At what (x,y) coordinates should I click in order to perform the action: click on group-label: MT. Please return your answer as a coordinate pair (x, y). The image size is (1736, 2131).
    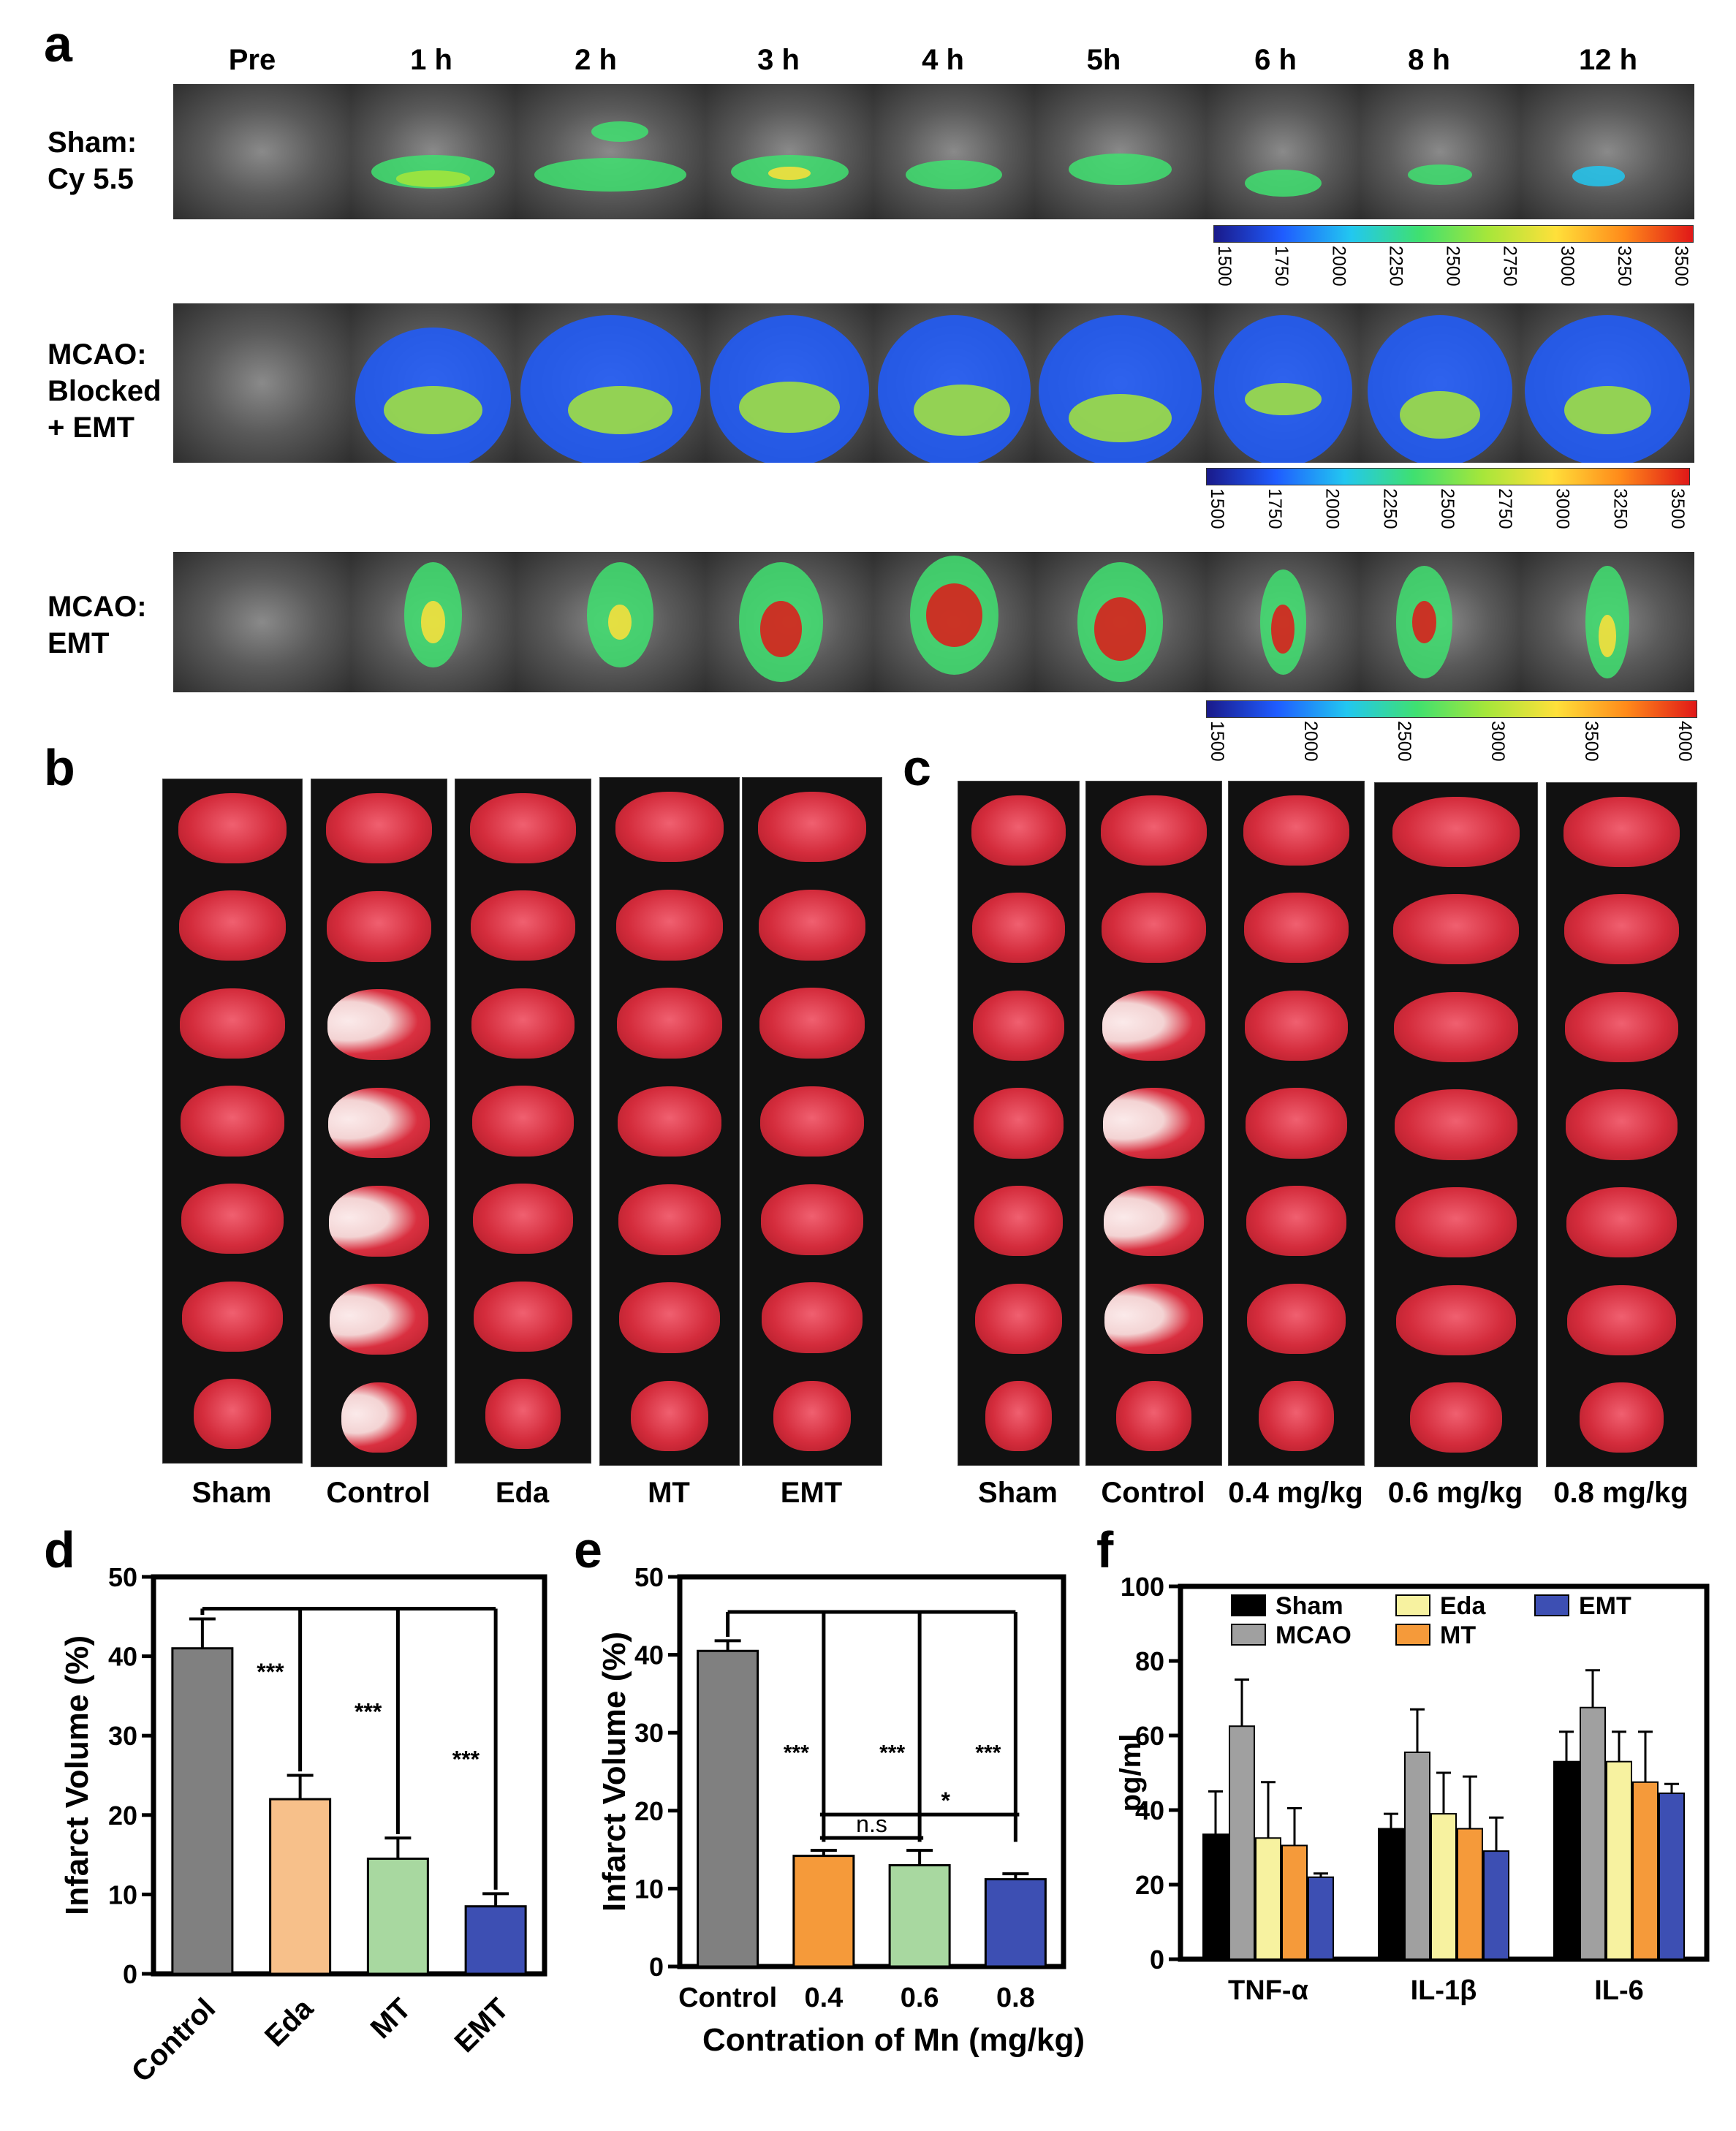
    Looking at the image, I should click on (669, 1493).